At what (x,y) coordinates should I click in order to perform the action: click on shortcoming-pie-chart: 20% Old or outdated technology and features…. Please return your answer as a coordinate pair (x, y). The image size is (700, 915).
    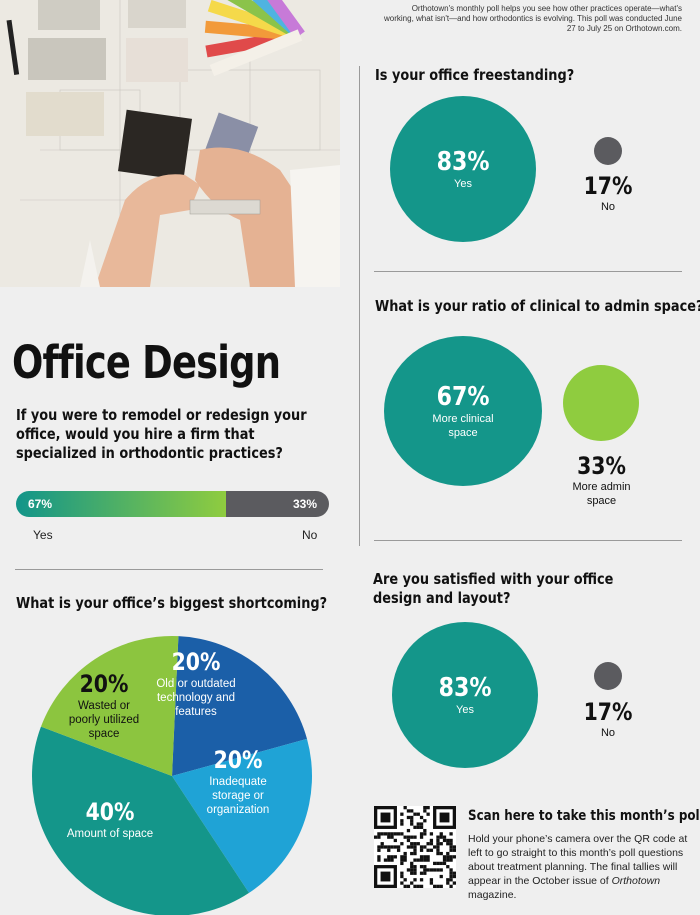
    Looking at the image, I should click on (172, 775).